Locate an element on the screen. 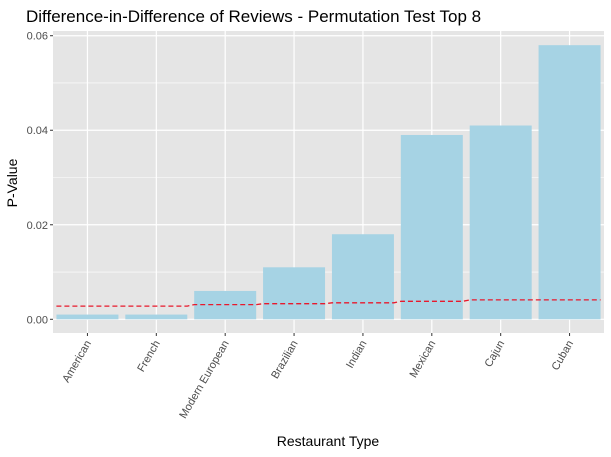  x-tick-label: American is located at coordinates (77, 362).